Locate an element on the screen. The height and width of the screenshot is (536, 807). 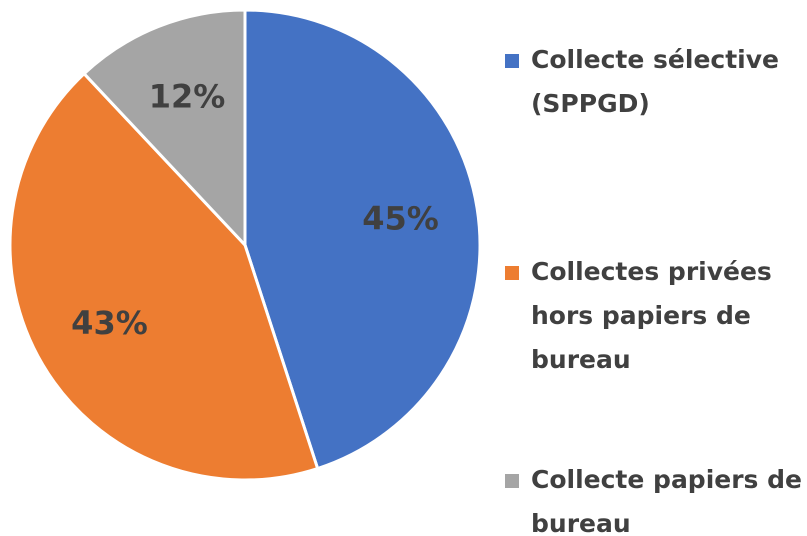
legend-label: Collecte papiers de bureau is located at coordinates (666, 500).